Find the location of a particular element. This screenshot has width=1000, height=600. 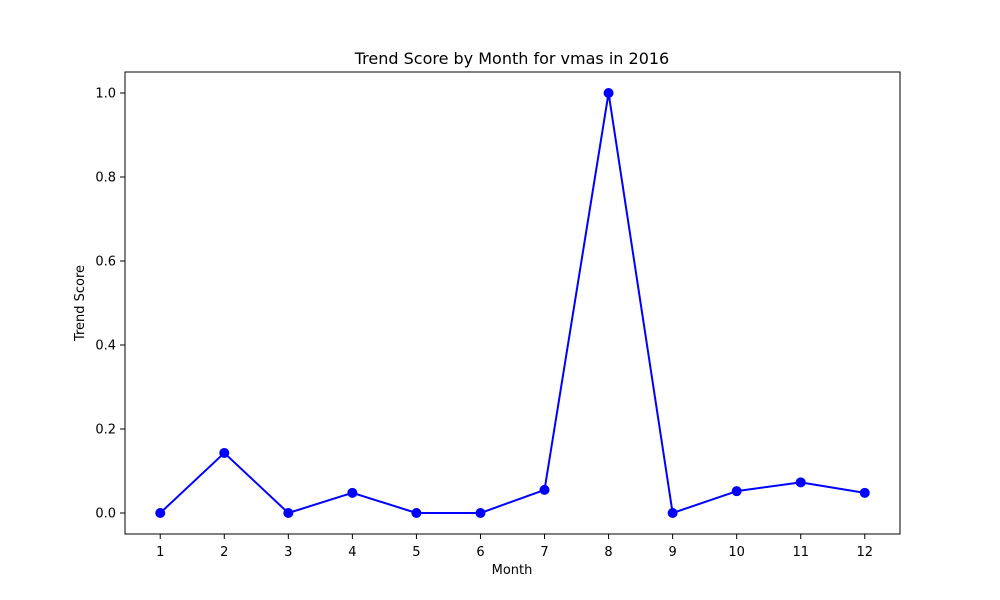

y-tick-label: 0.2 is located at coordinates (105, 430).